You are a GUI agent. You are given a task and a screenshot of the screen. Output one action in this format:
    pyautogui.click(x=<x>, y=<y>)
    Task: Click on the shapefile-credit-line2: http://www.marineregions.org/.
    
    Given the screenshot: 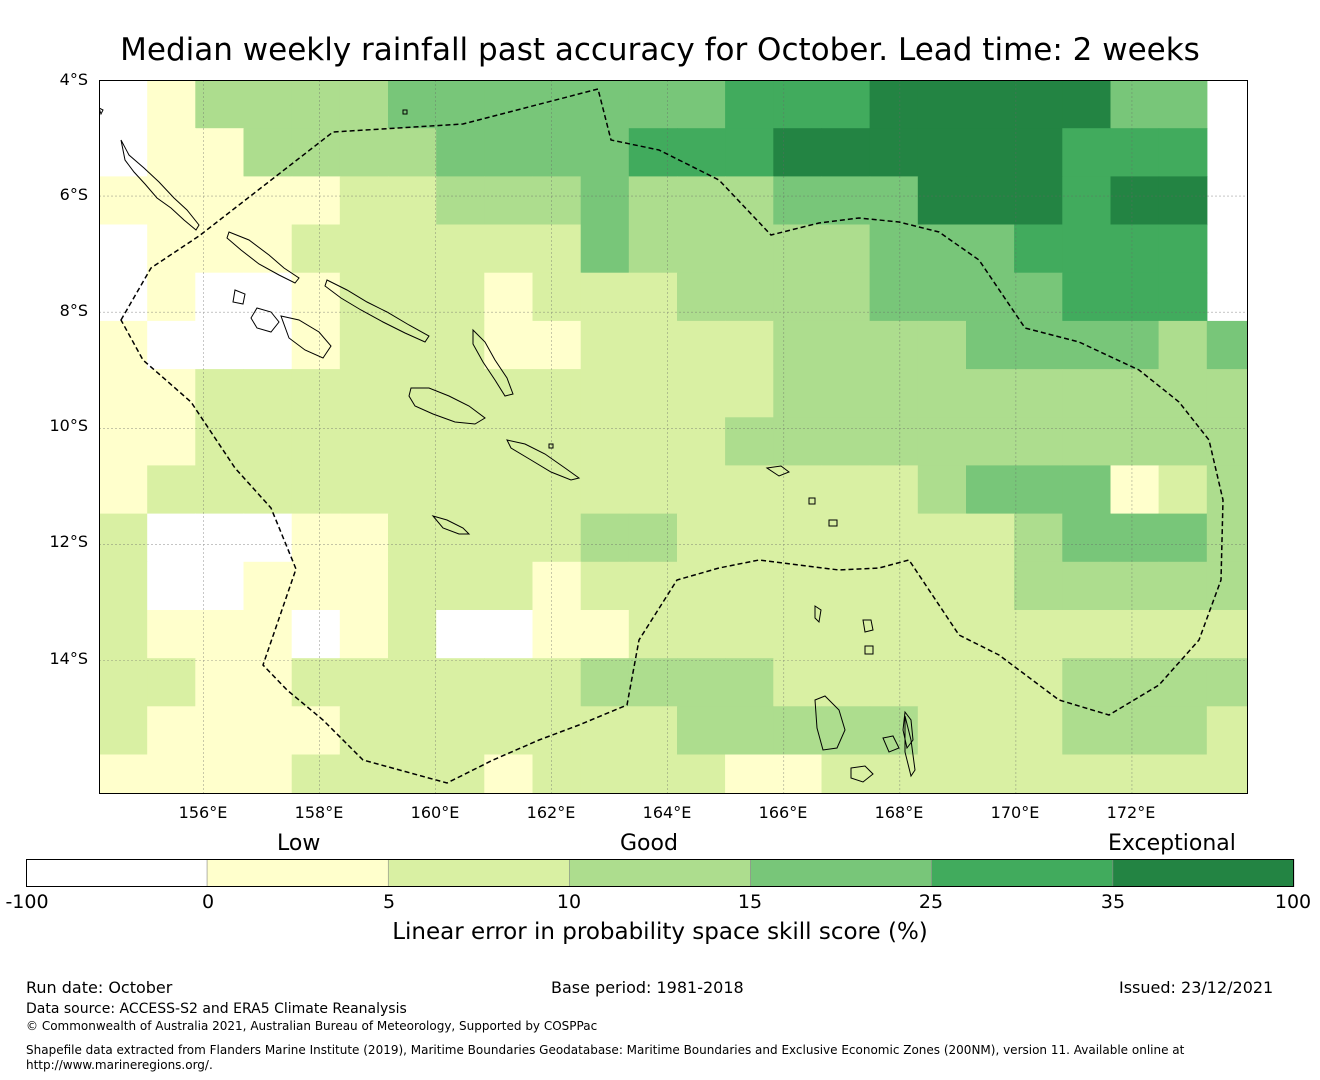 What is the action you would take?
    pyautogui.click(x=119, y=1065)
    